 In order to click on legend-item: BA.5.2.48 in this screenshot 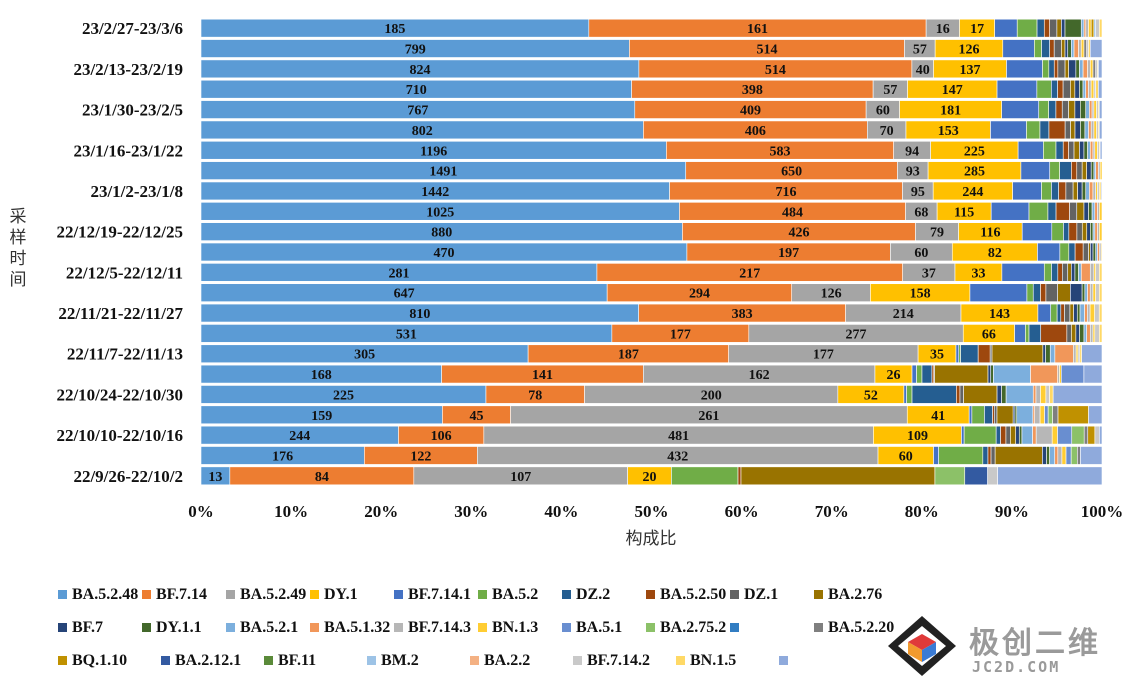, I will do `click(100, 595)`.